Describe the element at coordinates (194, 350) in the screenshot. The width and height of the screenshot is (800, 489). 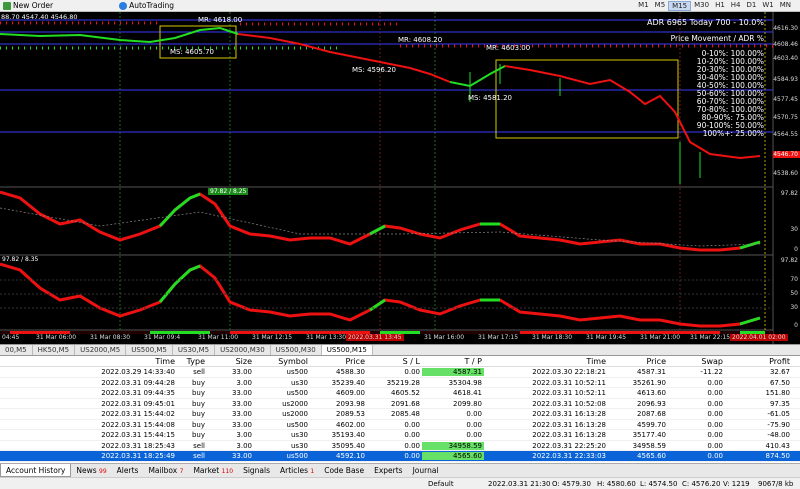
I see `symbol-tab: US30,M5` at that location.